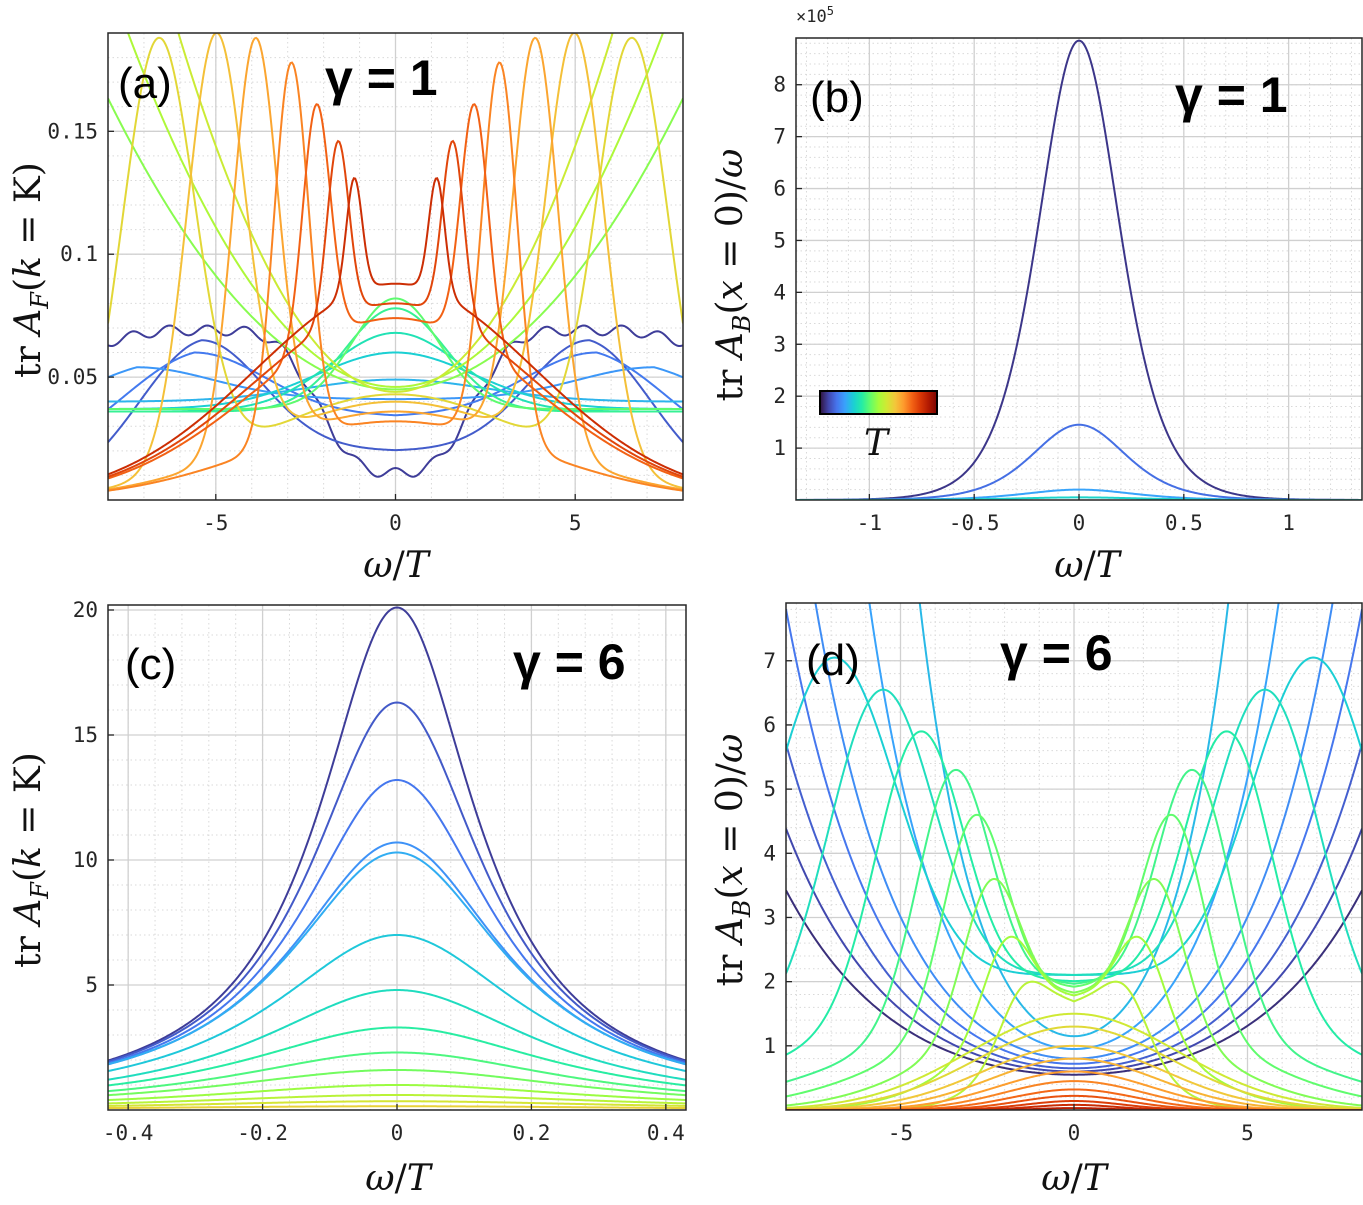  What do you see at coordinates (779, 292) in the screenshot?
I see `y-tick-label: 4` at bounding box center [779, 292].